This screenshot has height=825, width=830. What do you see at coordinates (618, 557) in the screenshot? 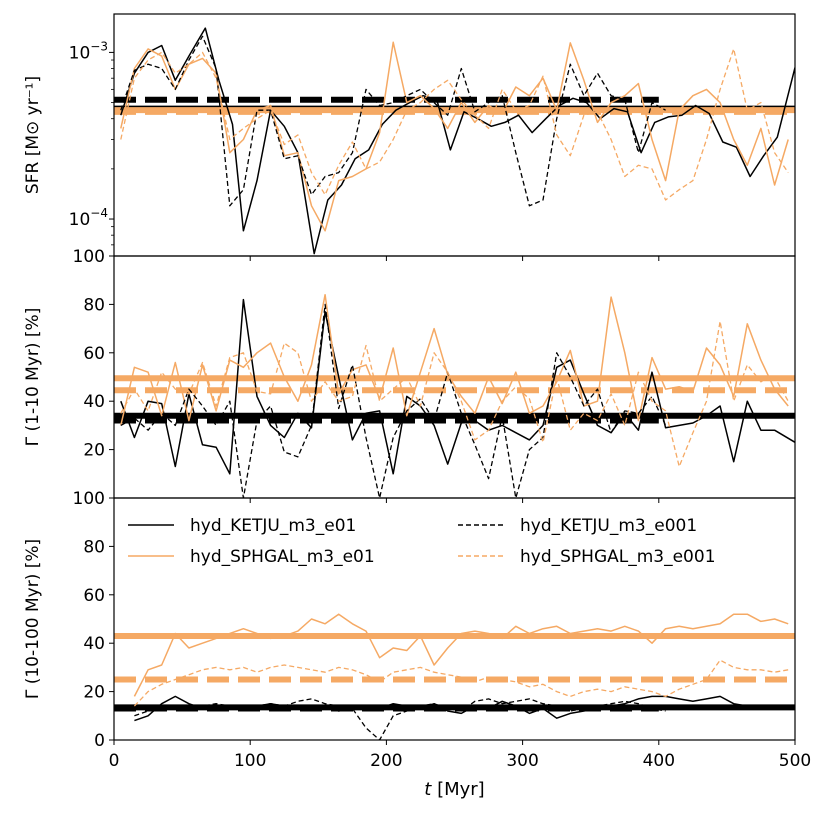
I see `legend-label-3: hyd_SPHGAL_m3_e001` at bounding box center [618, 557].